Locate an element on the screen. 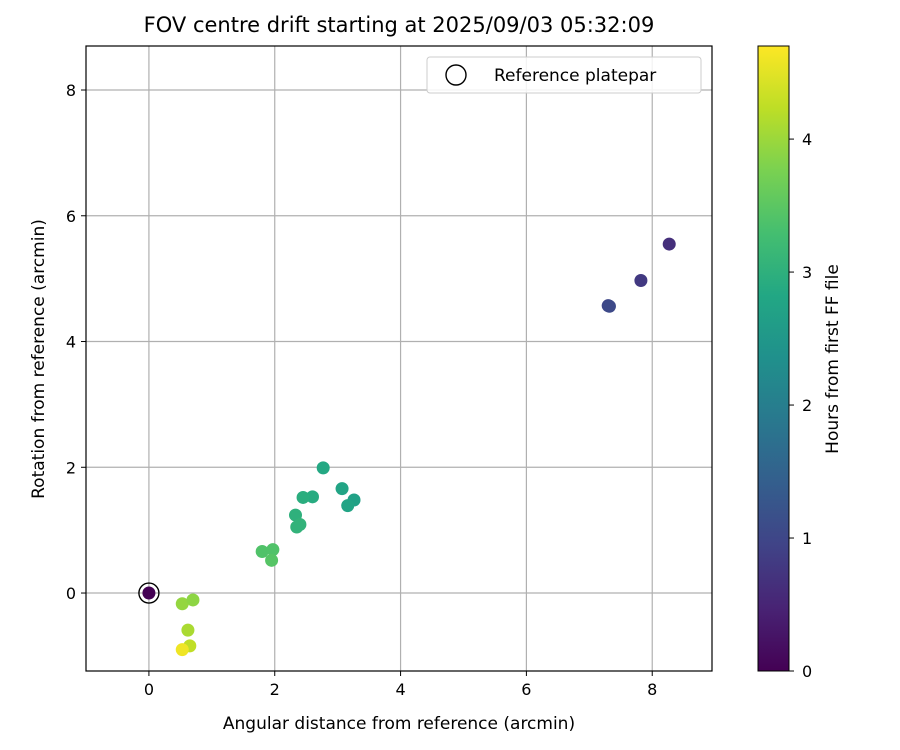  legend: Reference platepar is located at coordinates (564, 75).